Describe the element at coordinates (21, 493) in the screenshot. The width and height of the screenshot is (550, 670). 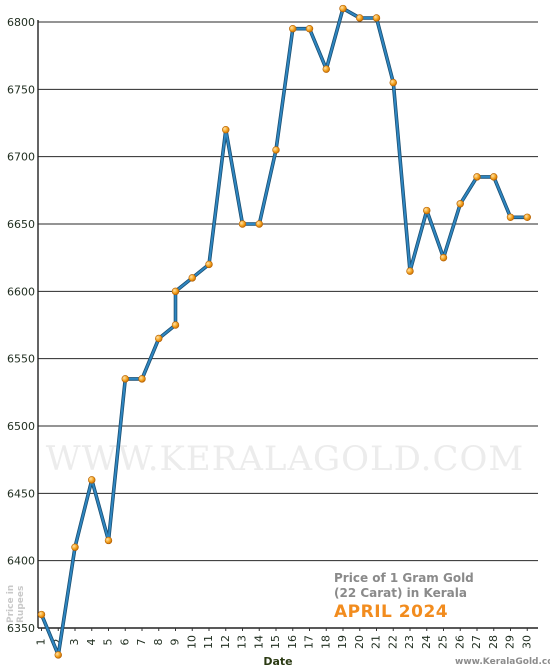
I see `y-tick-label-6450: 6450` at that location.